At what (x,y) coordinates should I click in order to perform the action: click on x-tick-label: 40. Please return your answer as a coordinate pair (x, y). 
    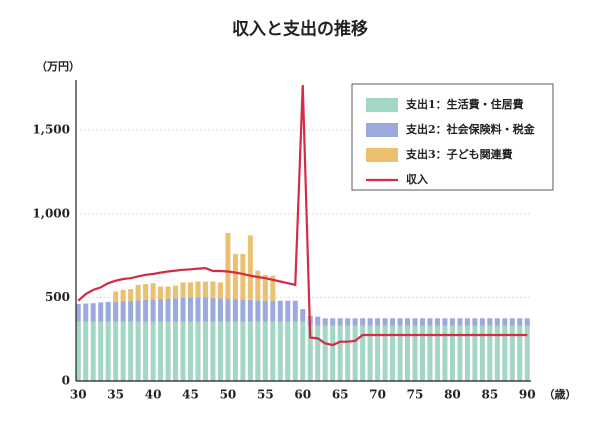
    Looking at the image, I should click on (153, 395).